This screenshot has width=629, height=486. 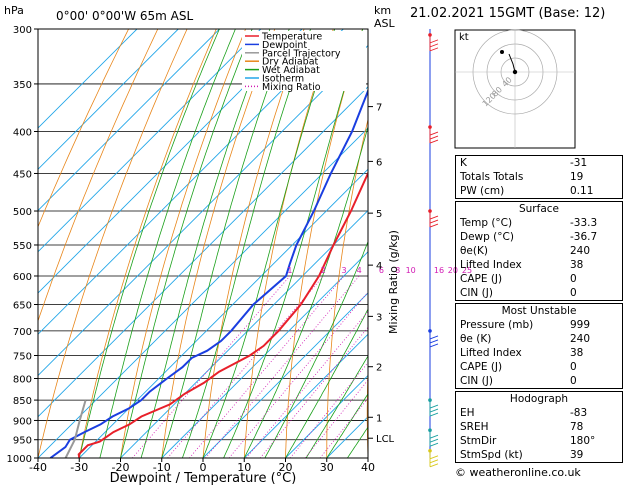 I want to click on legend-box, so click(x=304, y=61).